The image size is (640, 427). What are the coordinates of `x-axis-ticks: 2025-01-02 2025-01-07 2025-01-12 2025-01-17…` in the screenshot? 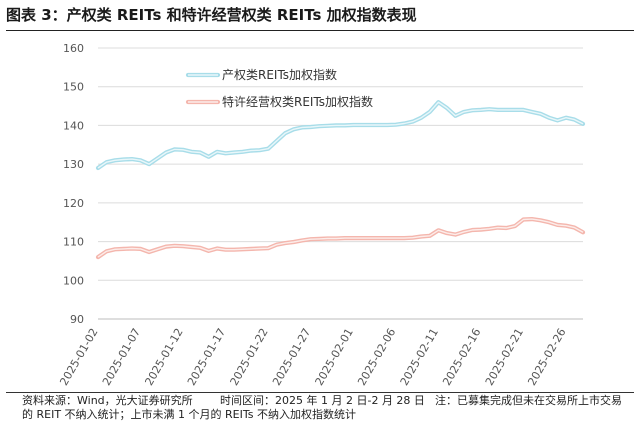 It's located at (312, 357).